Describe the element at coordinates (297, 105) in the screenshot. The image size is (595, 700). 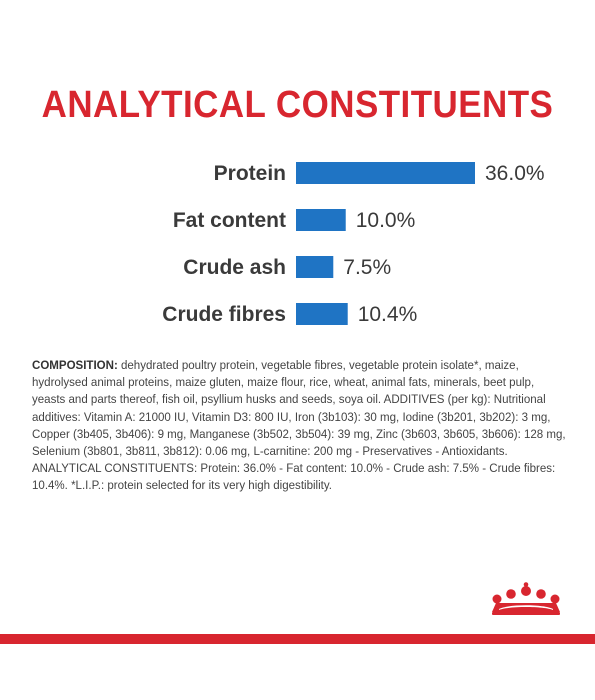
I see `chart-title: ANALYTICAL CONSTITUENTS` at that location.